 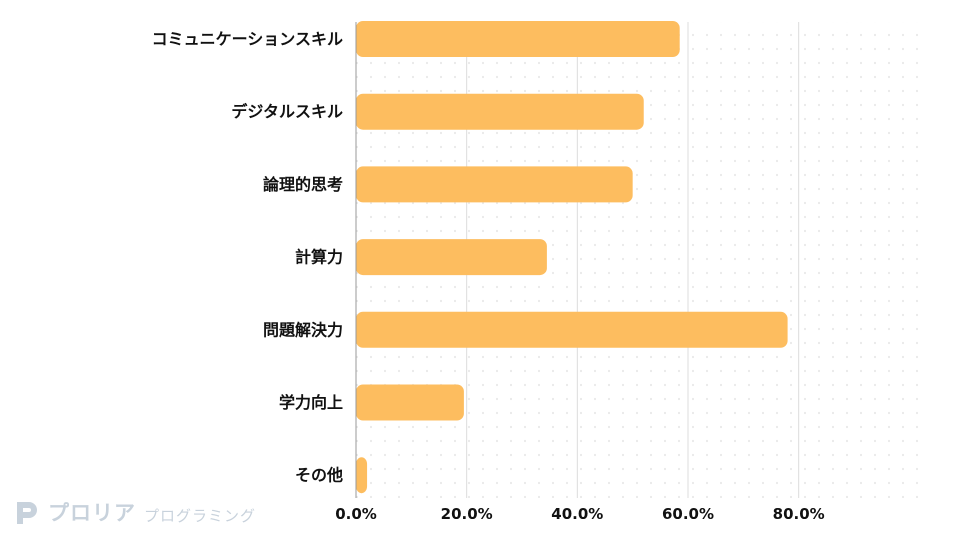 I want to click on brand-logo: プロリア プログラミング, so click(x=134, y=512).